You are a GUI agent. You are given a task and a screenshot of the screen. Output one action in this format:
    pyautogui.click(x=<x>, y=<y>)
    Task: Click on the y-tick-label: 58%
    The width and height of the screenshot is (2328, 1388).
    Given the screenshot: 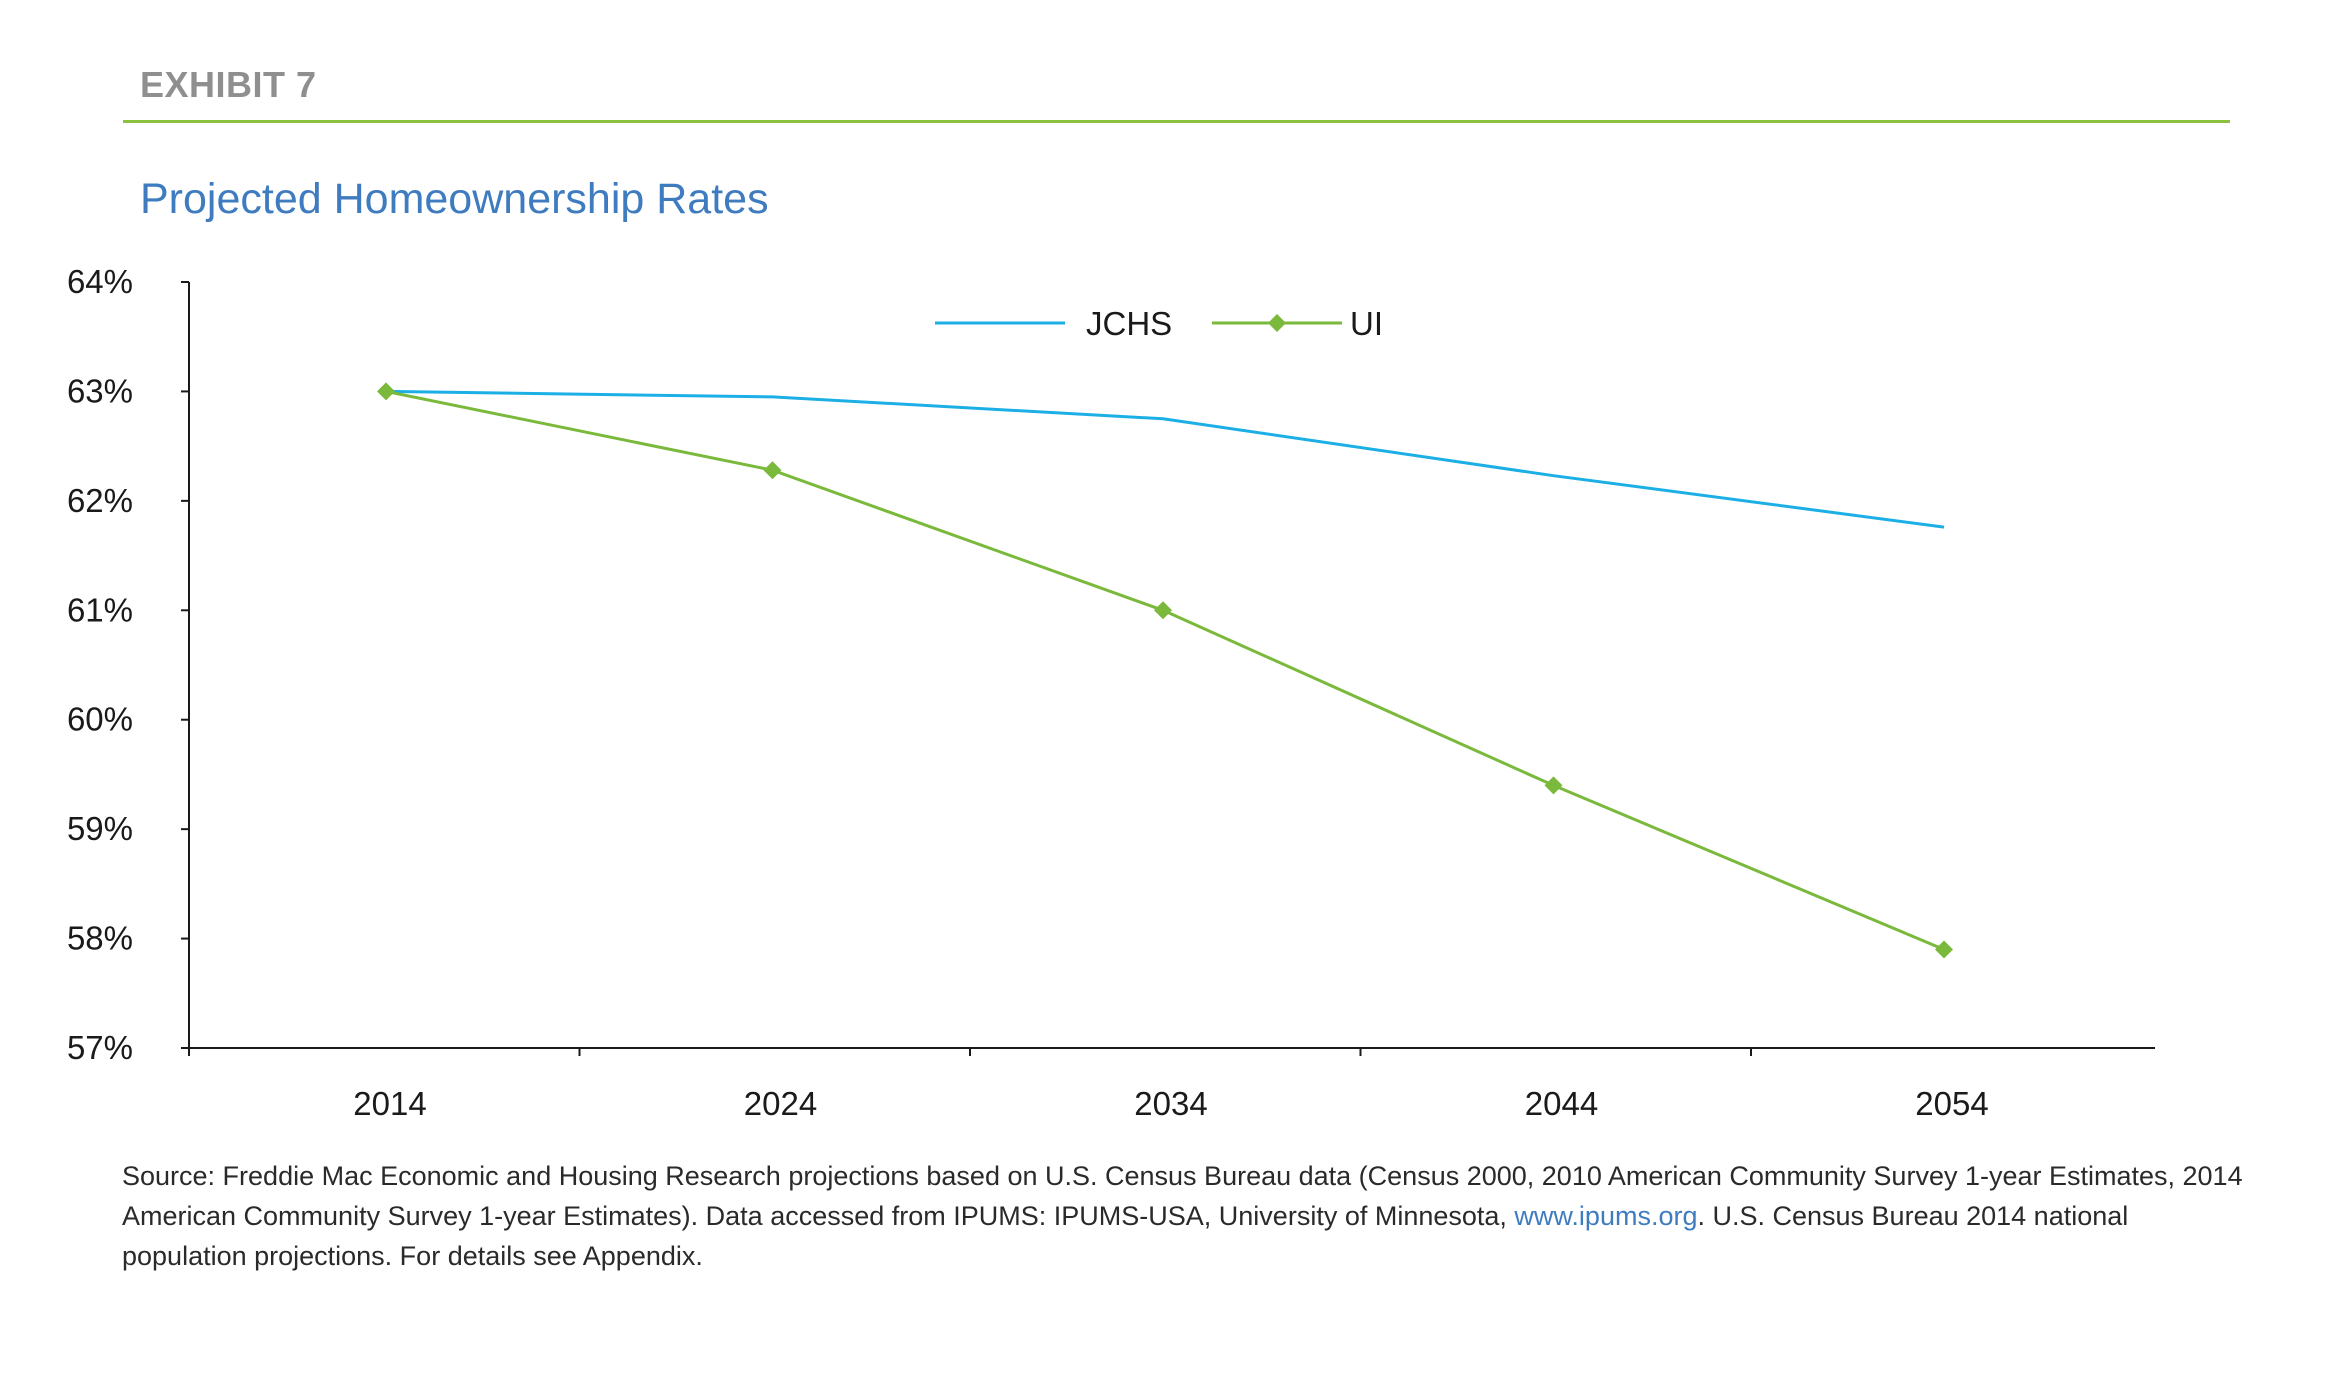 What is the action you would take?
    pyautogui.click(x=100, y=938)
    